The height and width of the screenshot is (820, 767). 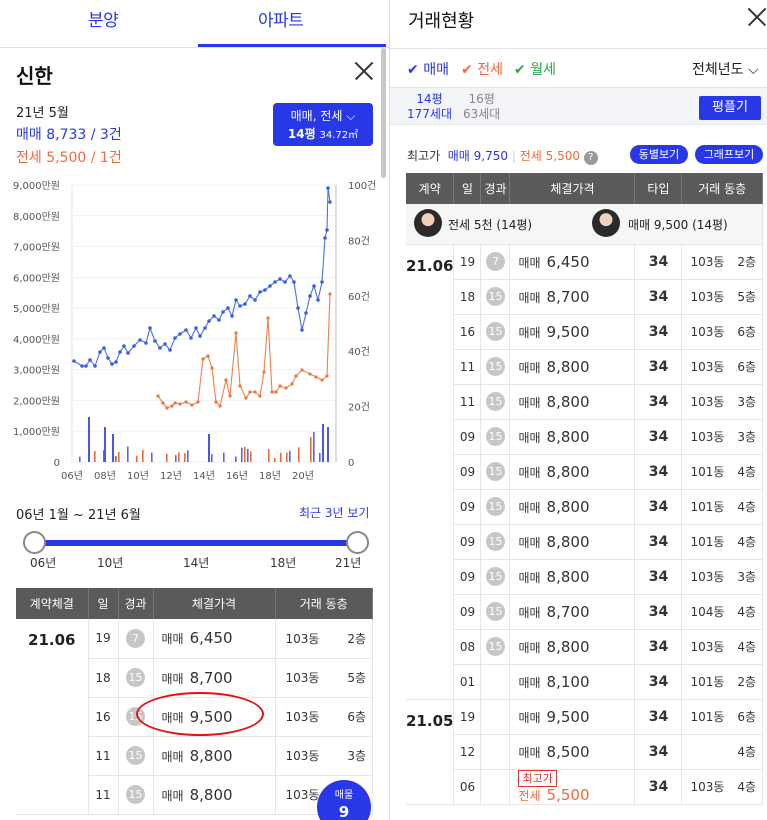 I want to click on range-slider-start-handle, so click(x=34, y=542).